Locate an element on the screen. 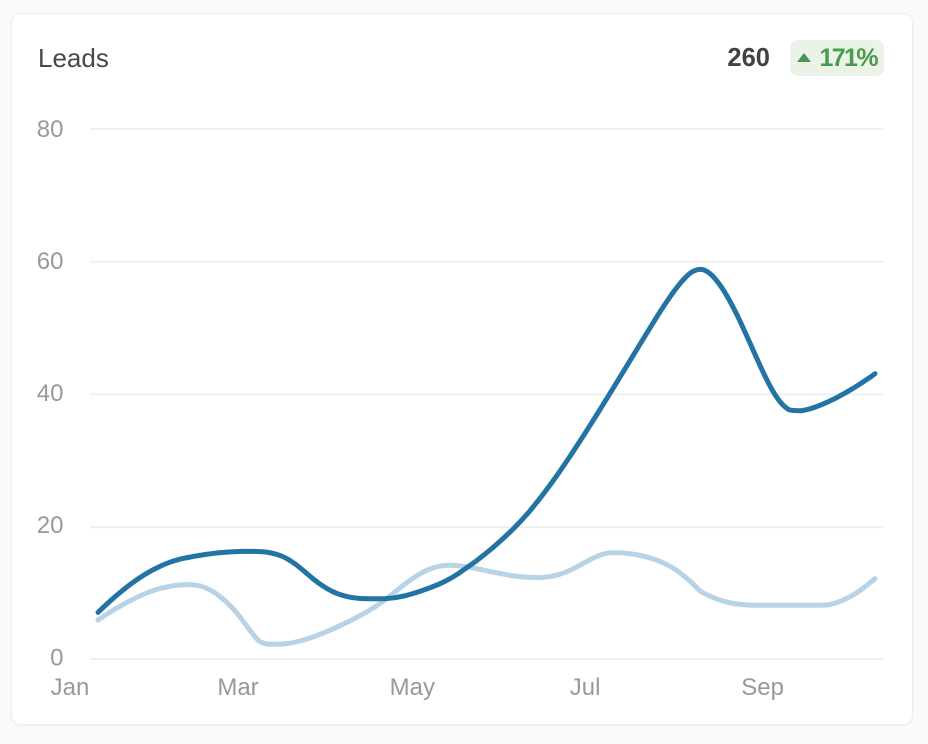 Image resolution: width=928 pixels, height=744 pixels. svg-text: Mar is located at coordinates (237, 687).